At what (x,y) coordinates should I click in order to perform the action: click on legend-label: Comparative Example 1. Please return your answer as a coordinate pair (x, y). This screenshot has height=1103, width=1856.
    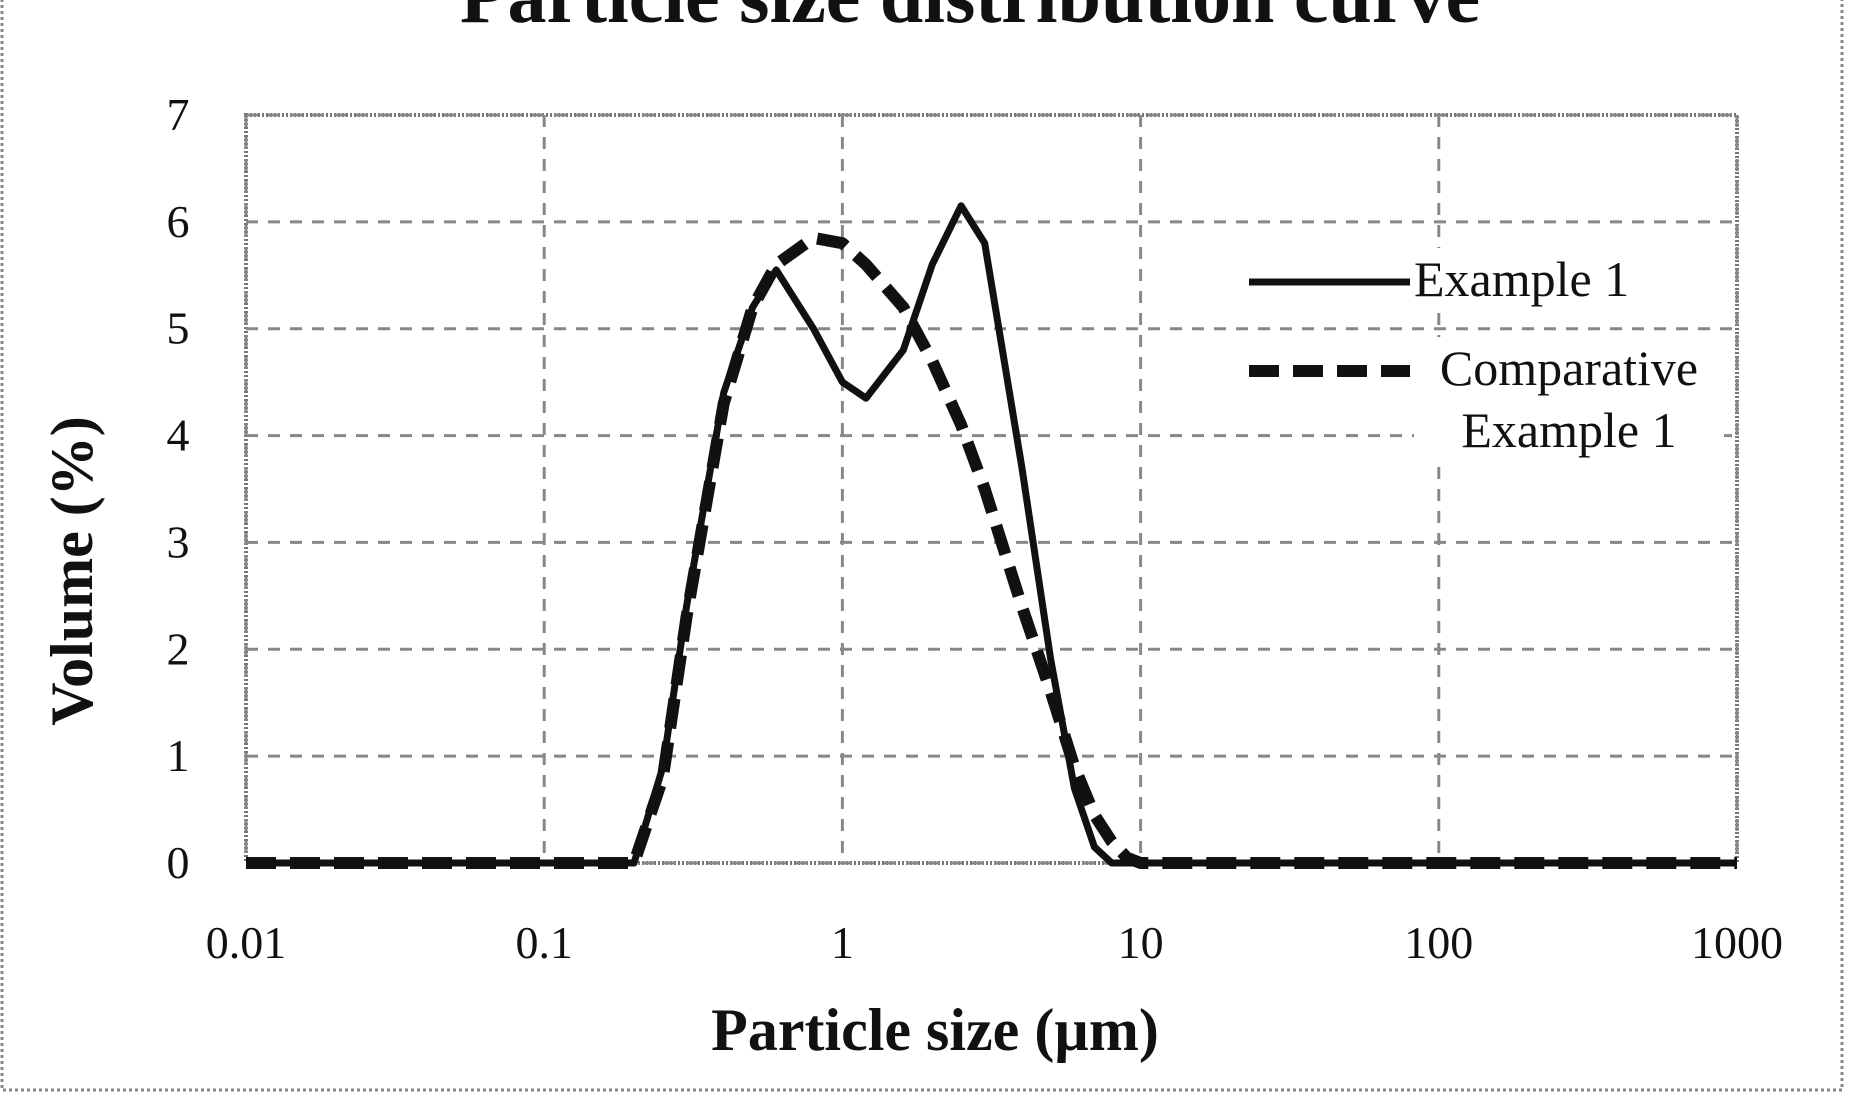
    Looking at the image, I should click on (1569, 399).